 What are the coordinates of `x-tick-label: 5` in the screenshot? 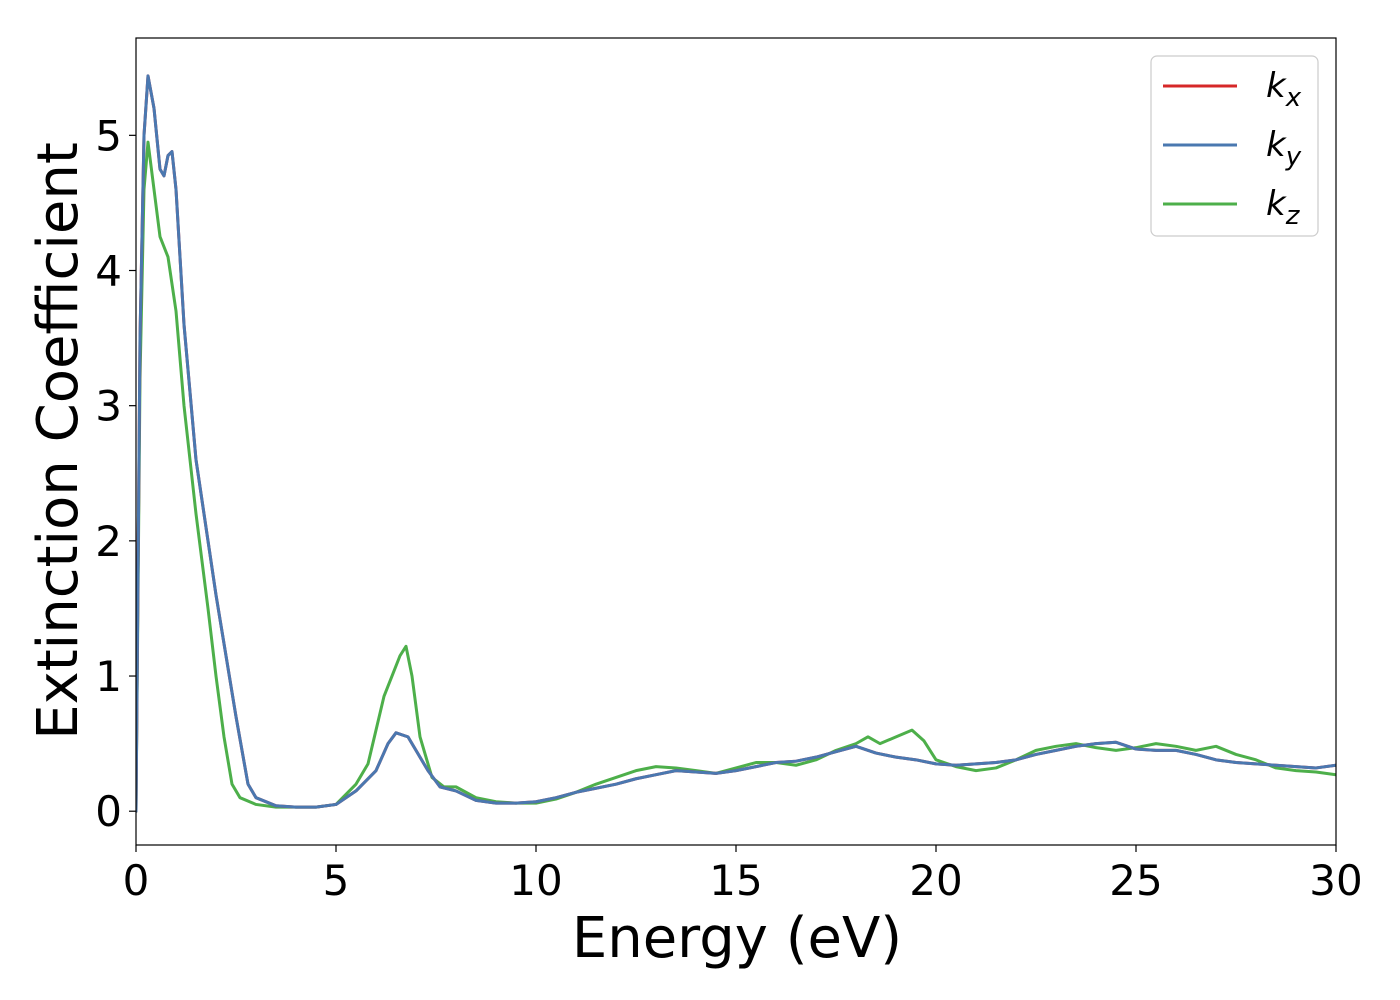 It's located at (336, 880).